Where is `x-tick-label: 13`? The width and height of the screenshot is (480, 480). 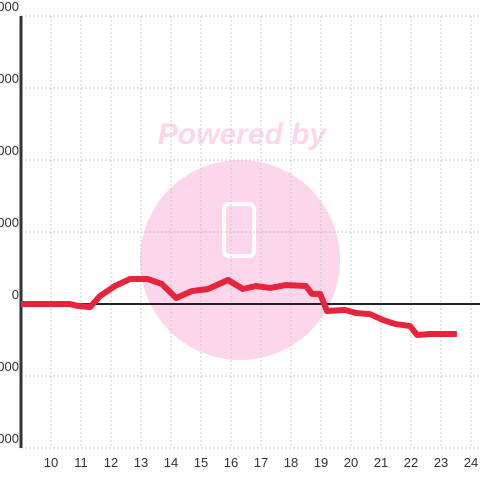
x-tick-label: 13 is located at coordinates (141, 462).